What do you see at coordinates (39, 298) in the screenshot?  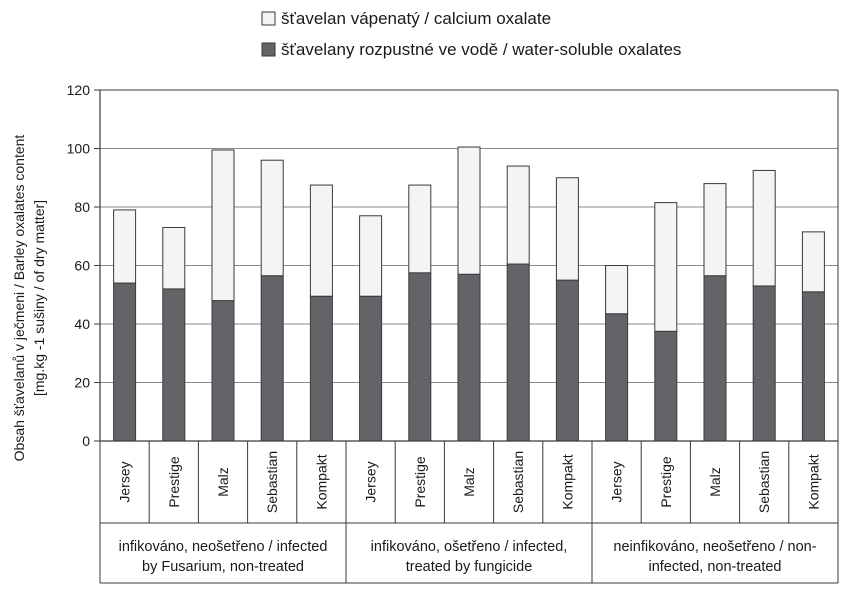 I see `y-axis-title-line: [mg.kg -1 sušiny / of dry matter]` at bounding box center [39, 298].